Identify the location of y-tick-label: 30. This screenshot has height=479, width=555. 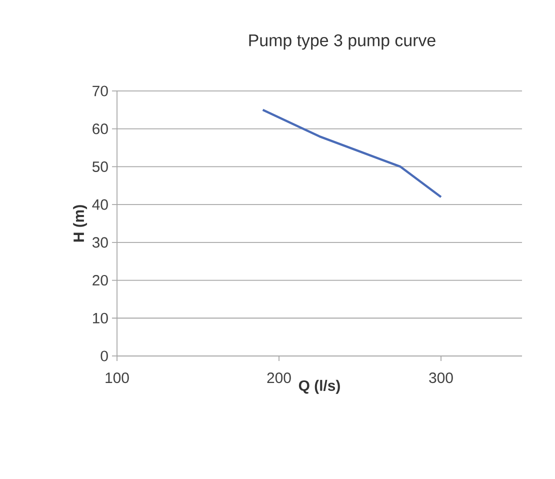
(100, 242).